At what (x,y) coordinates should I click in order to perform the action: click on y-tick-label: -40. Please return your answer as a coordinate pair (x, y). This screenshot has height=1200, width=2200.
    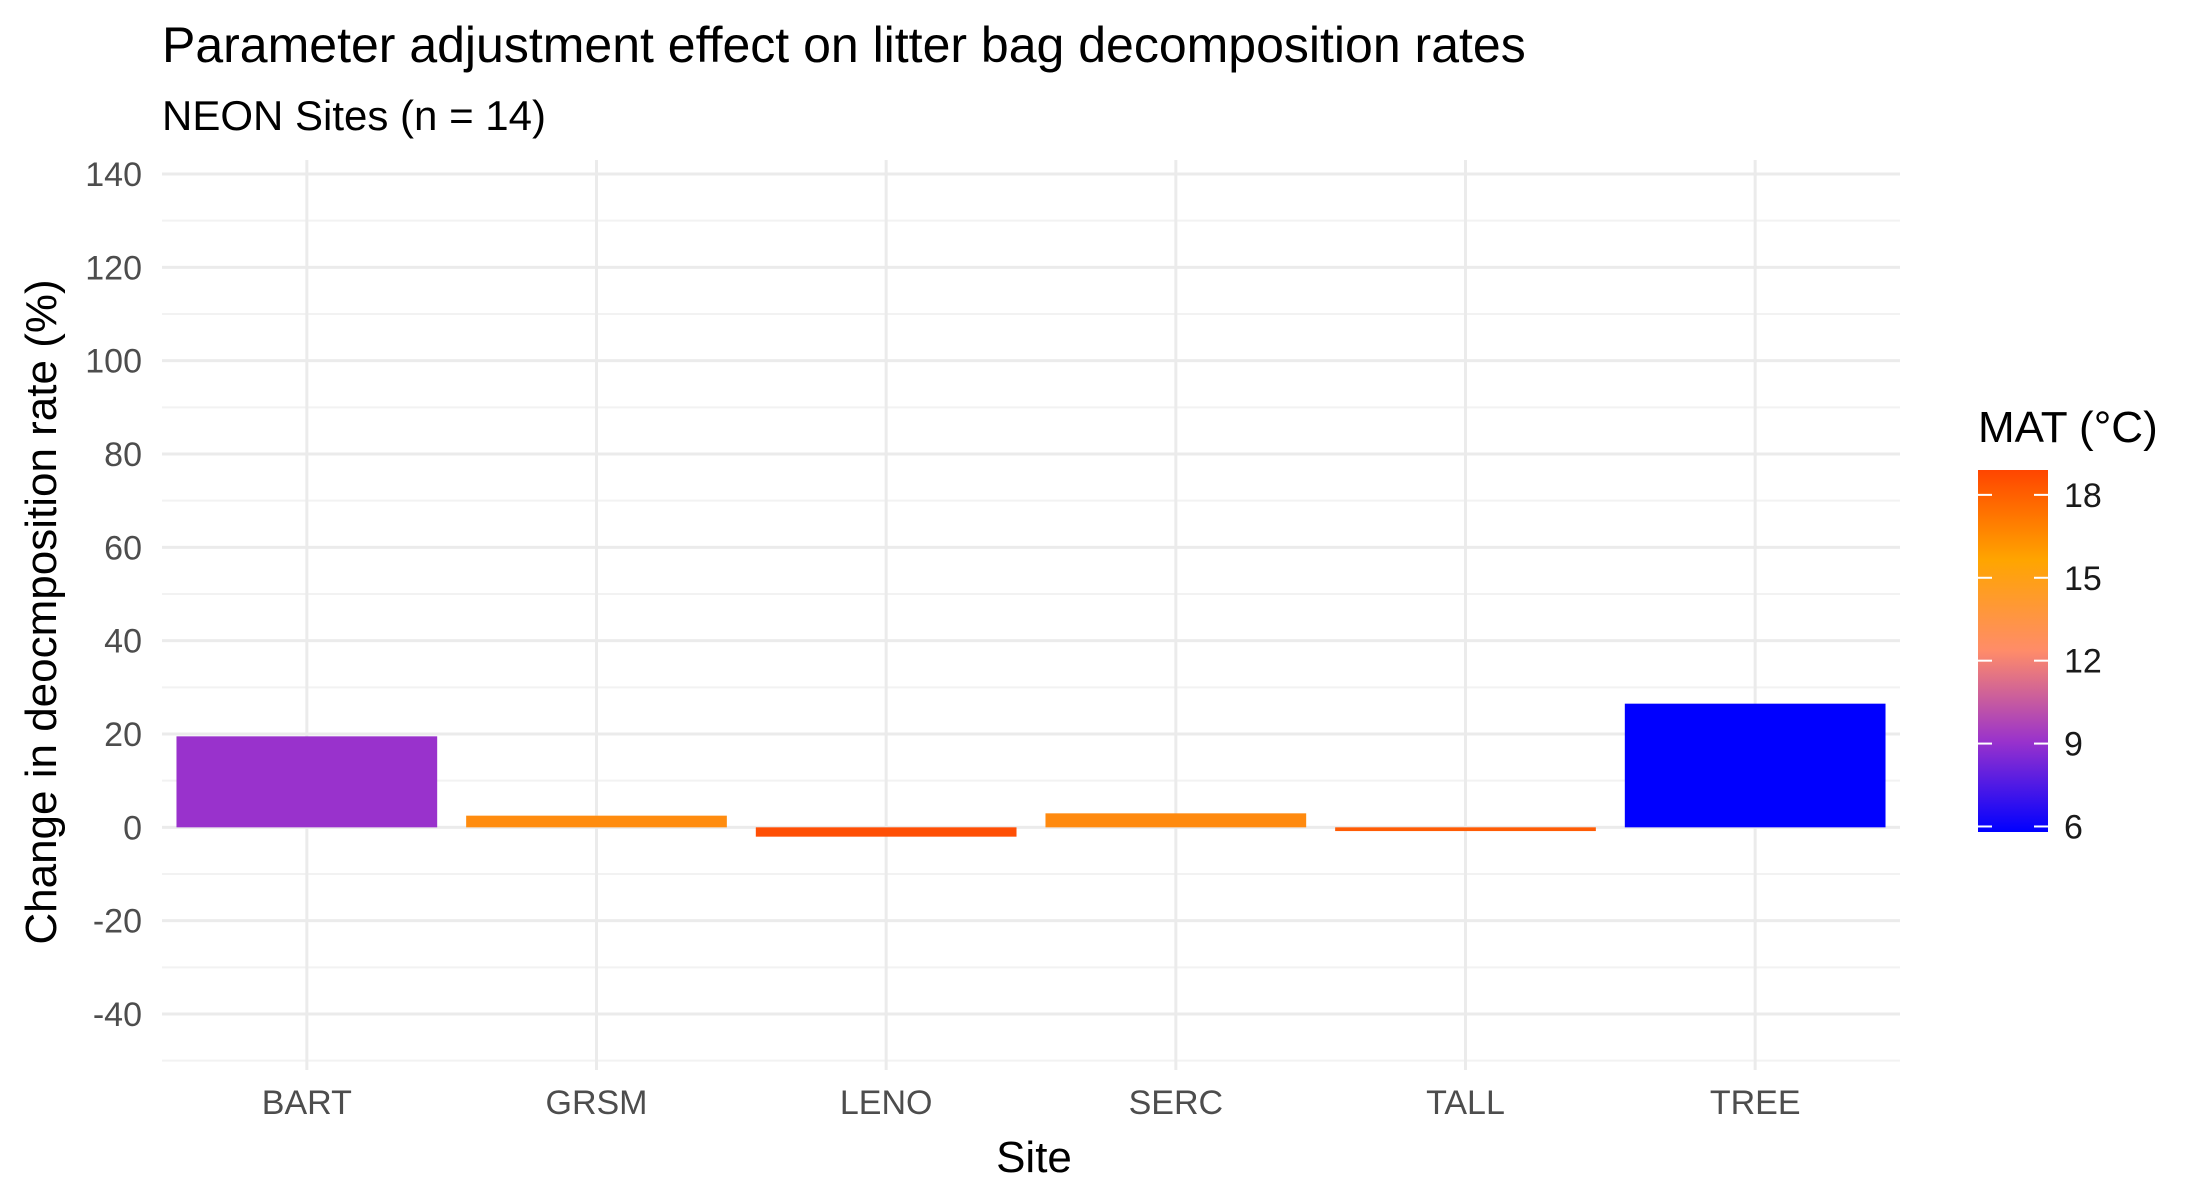
    Looking at the image, I should click on (117, 1015).